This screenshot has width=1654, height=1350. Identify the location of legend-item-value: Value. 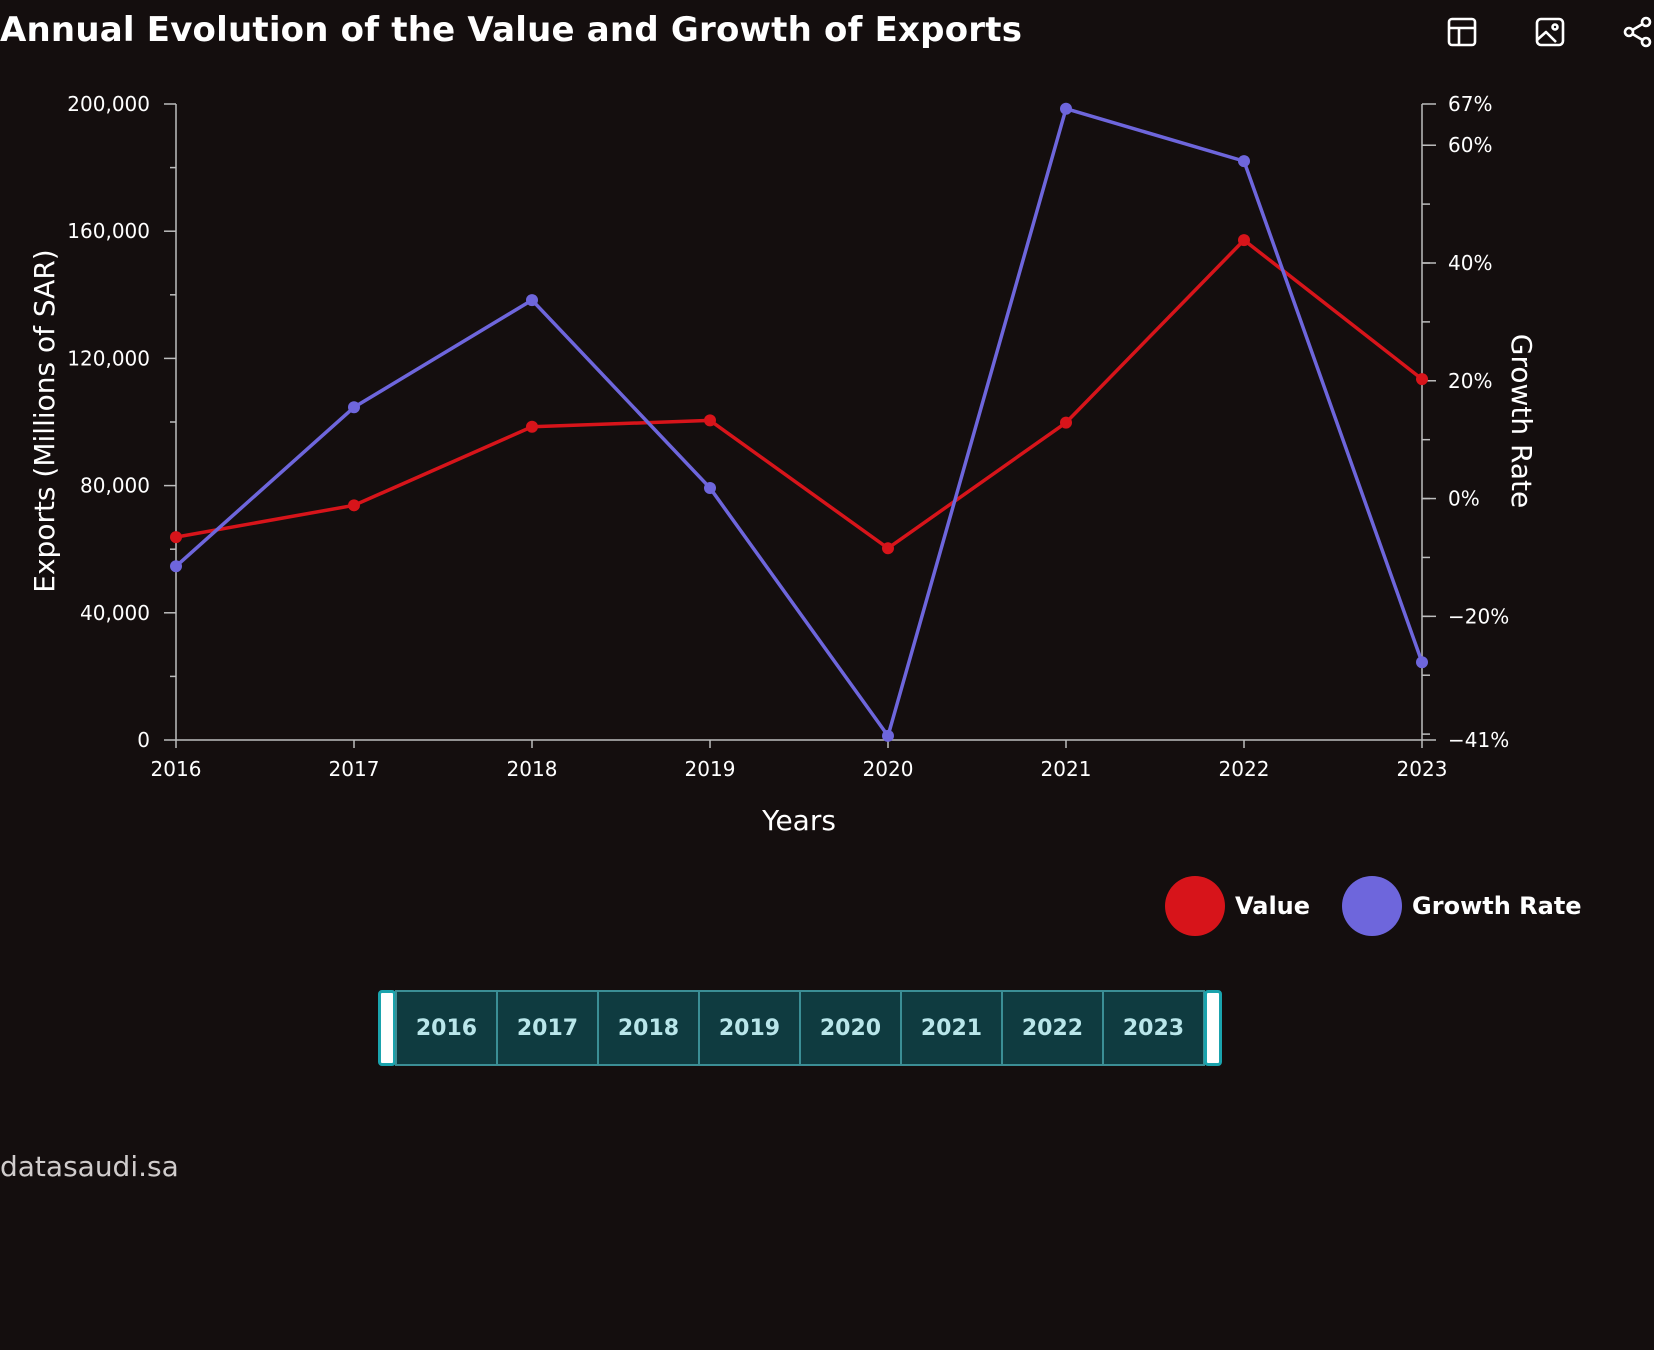
(1237, 906).